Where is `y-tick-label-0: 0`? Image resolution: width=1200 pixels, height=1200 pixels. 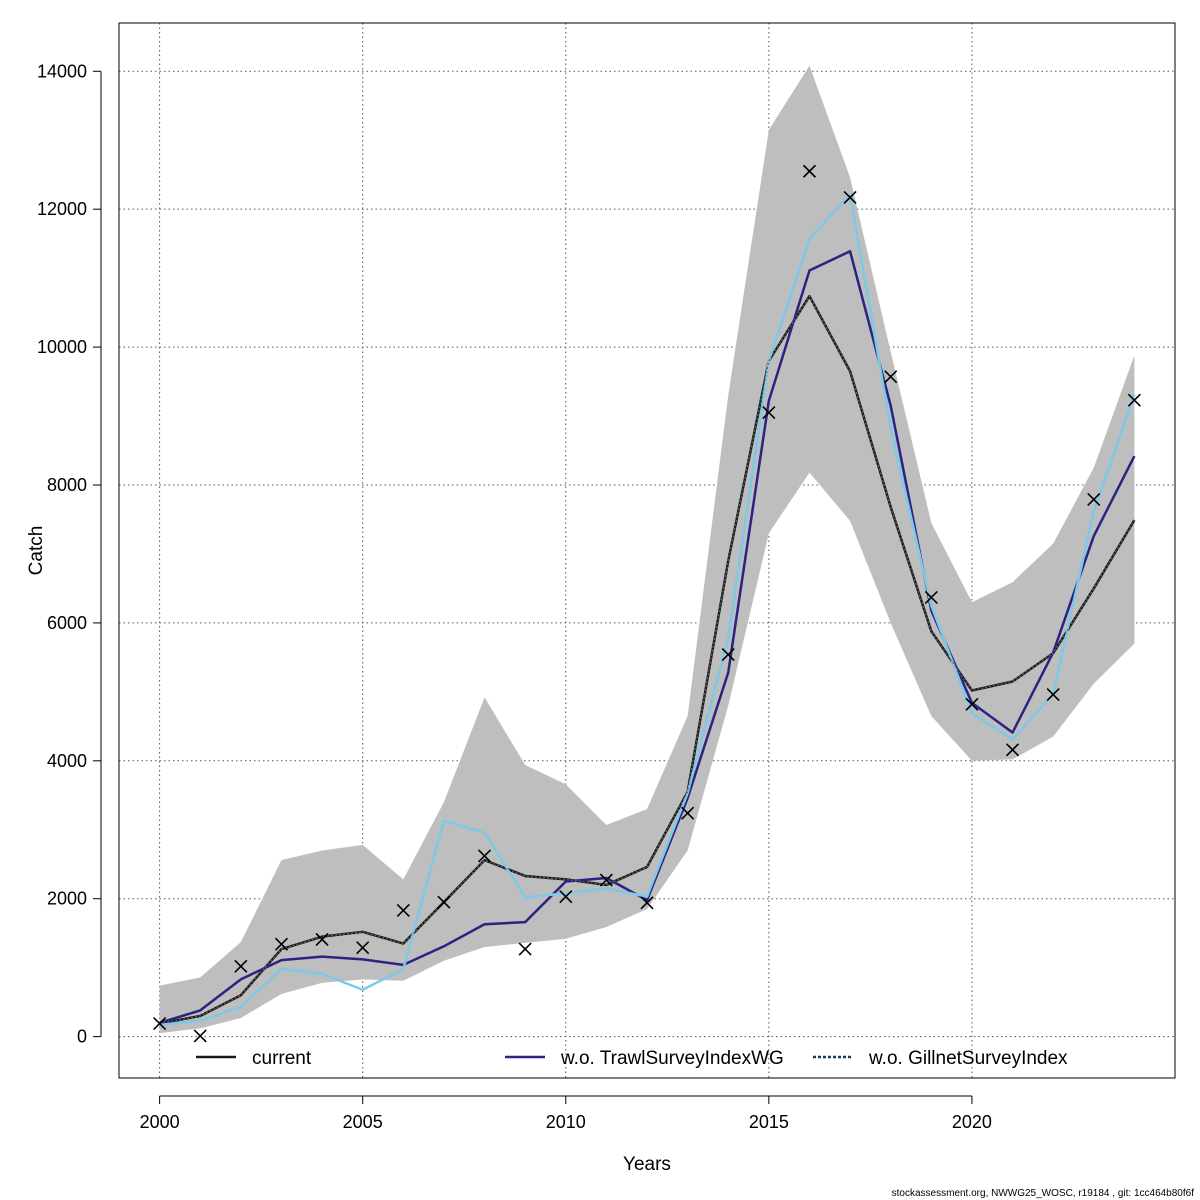 y-tick-label-0: 0 is located at coordinates (82, 1037).